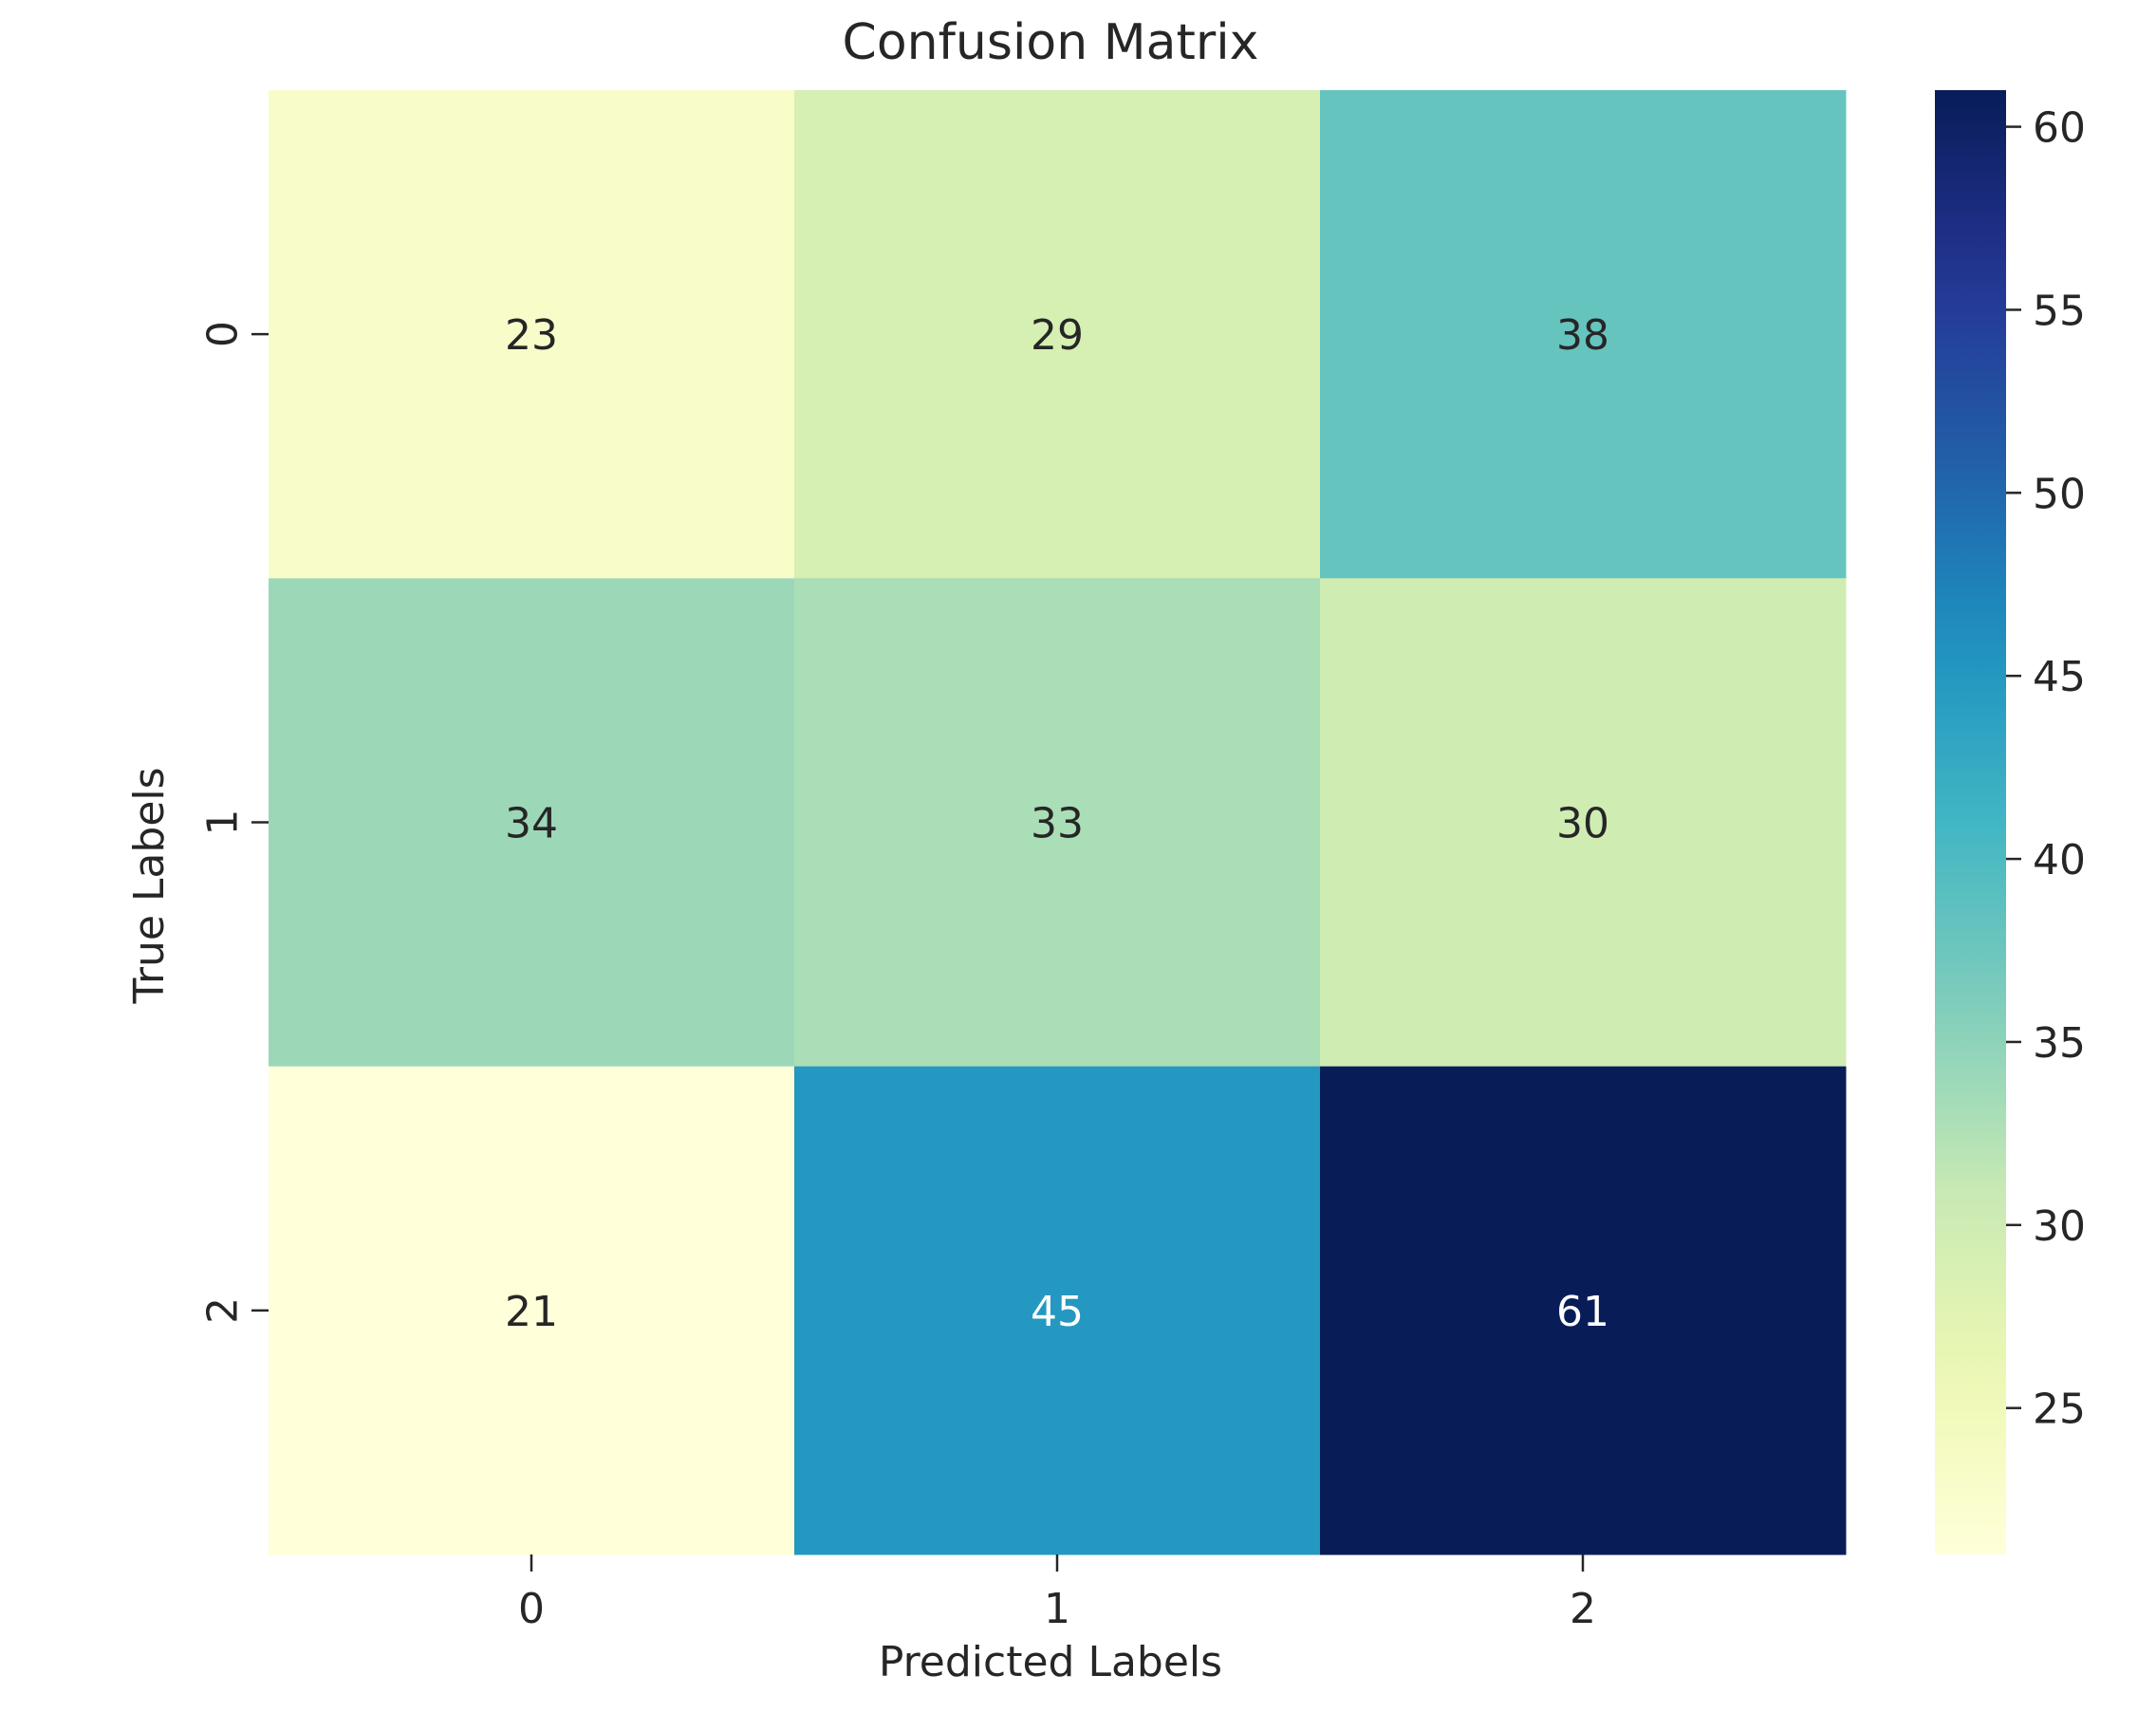  What do you see at coordinates (1583, 1609) in the screenshot?
I see `x-tick-label-2: 2` at bounding box center [1583, 1609].